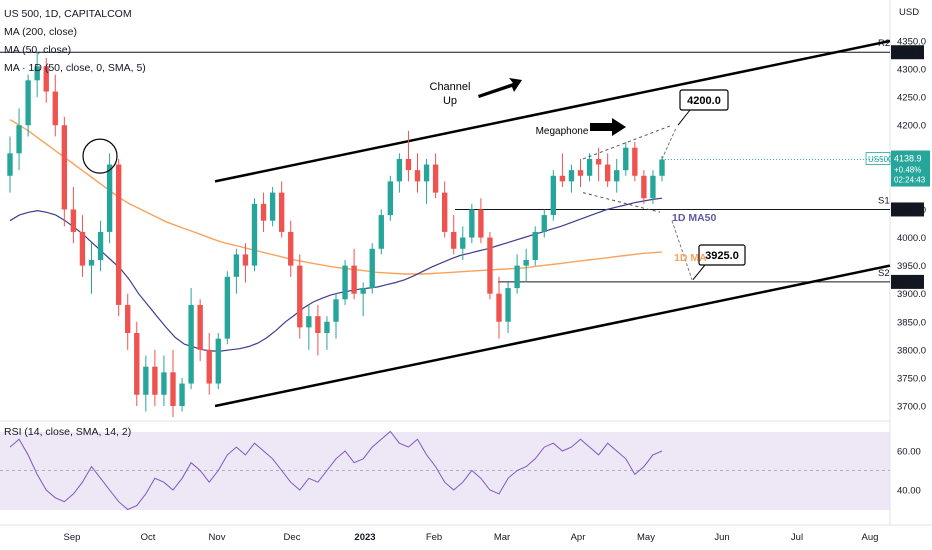 The width and height of the screenshot is (932, 550). Describe the element at coordinates (911, 350) in the screenshot. I see `price-tick-label: 3800.0` at that location.